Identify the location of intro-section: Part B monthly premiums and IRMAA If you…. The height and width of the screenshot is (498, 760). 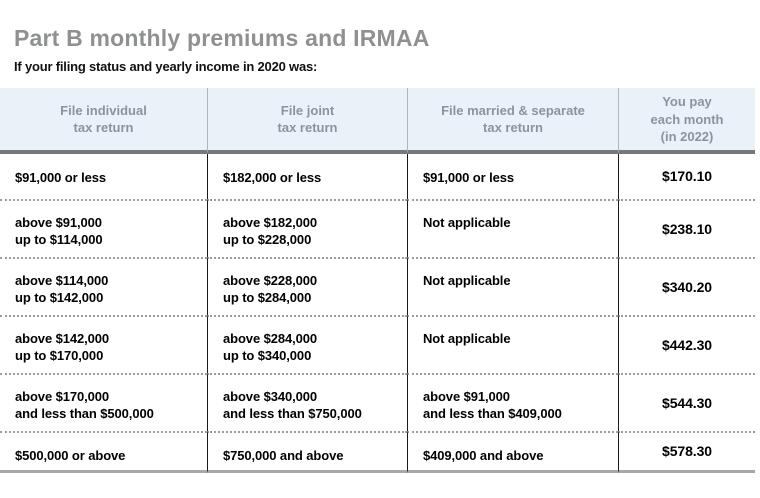
(380, 37).